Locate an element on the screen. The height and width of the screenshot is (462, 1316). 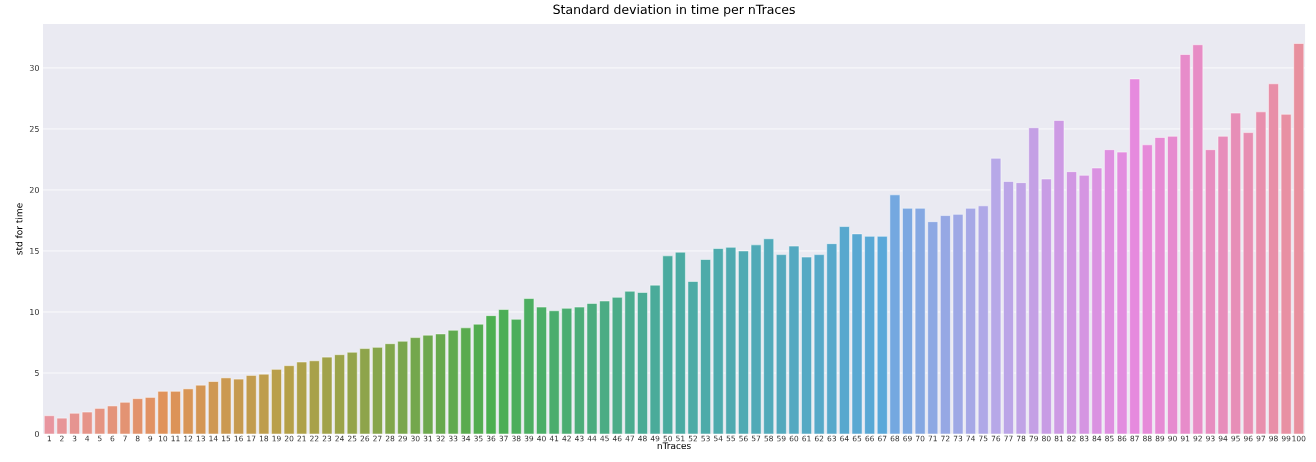
y-tick-label: 25 is located at coordinates (34, 128).